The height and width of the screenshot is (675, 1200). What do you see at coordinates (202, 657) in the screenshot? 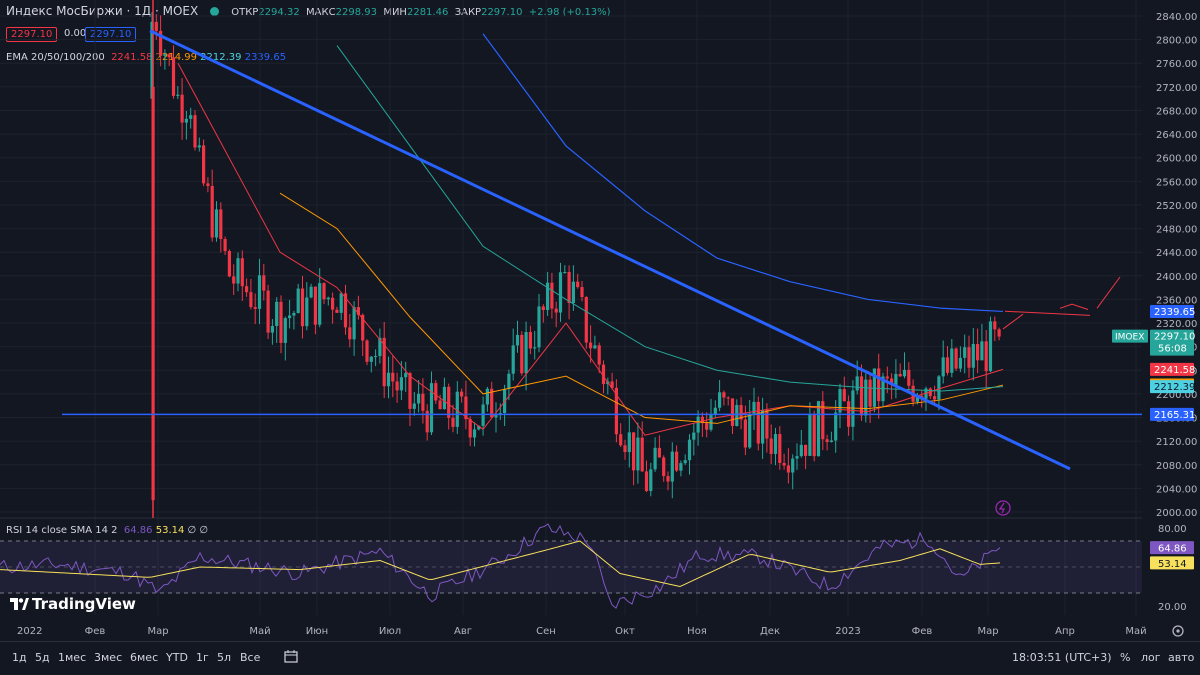
I see `range-1y: 1г` at bounding box center [202, 657].